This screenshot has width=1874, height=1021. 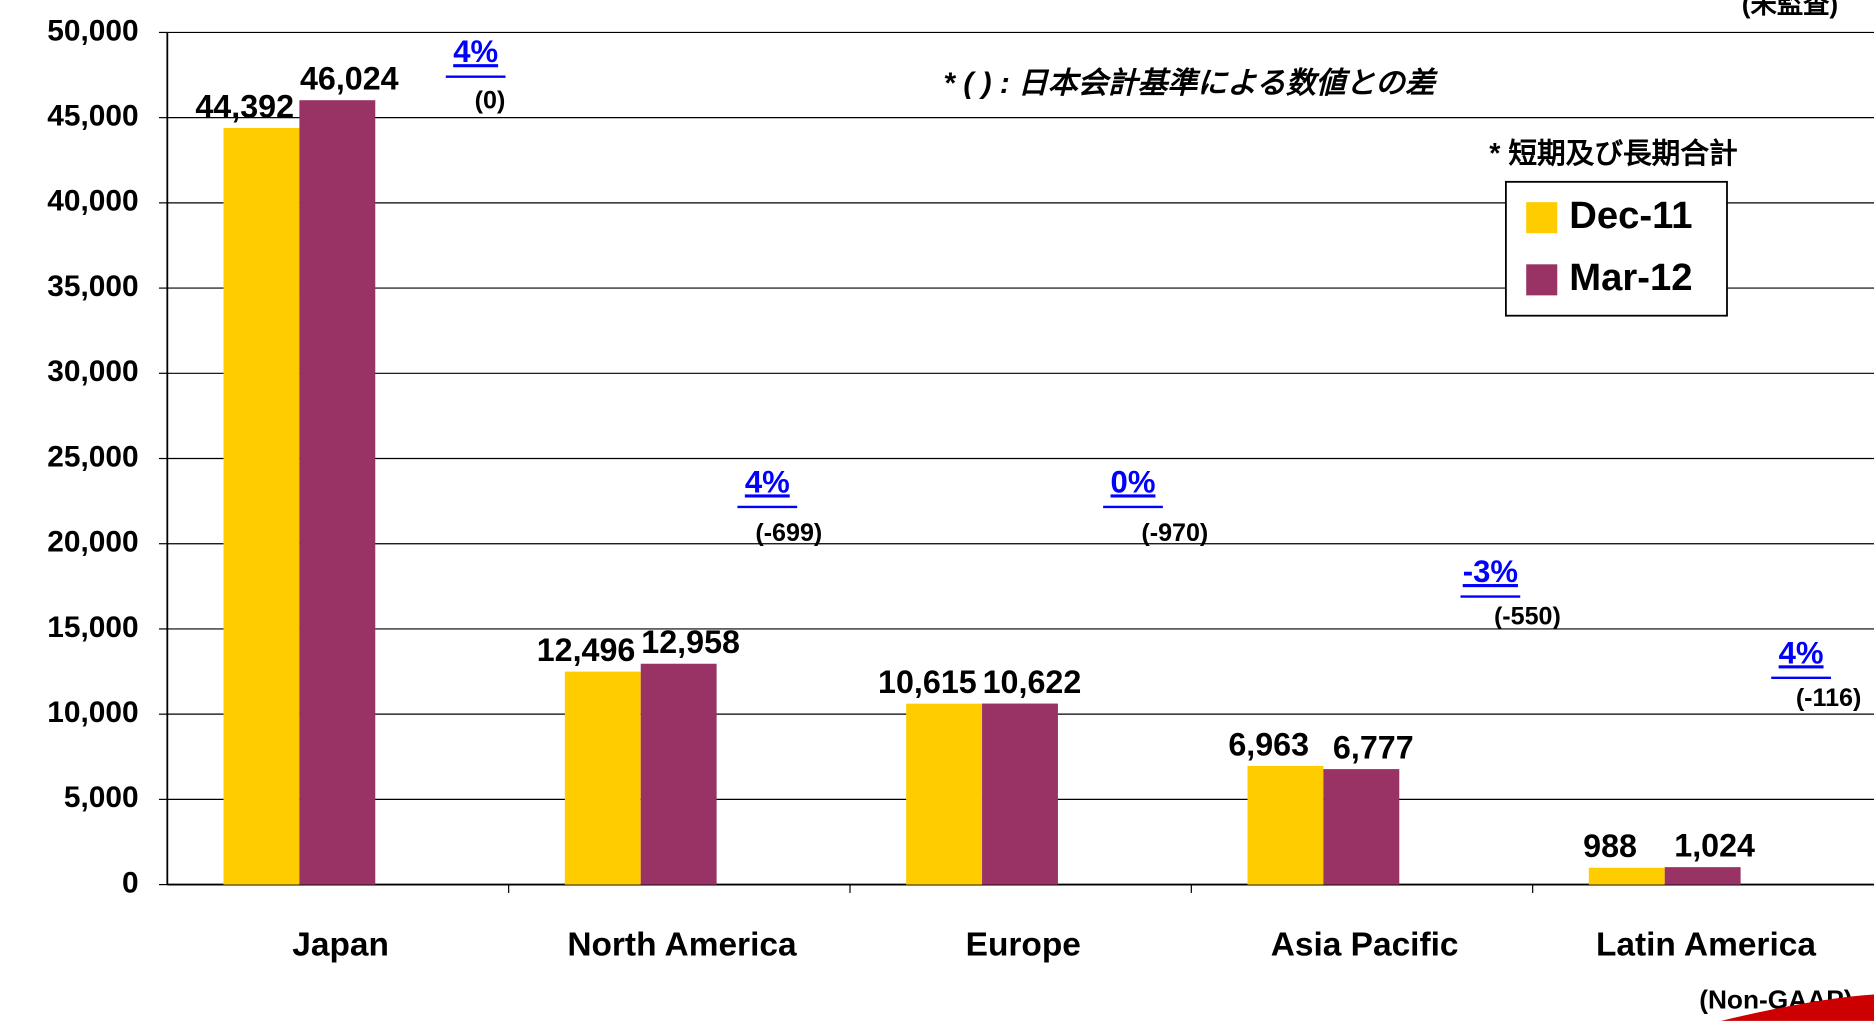 I want to click on y-tick-label: 35,000, so click(x=92, y=286).